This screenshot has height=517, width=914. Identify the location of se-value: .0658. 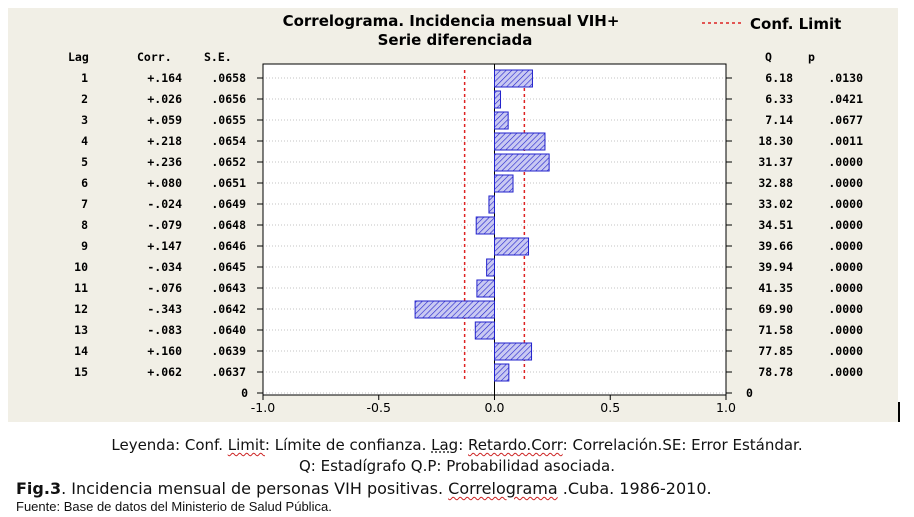
(228, 78).